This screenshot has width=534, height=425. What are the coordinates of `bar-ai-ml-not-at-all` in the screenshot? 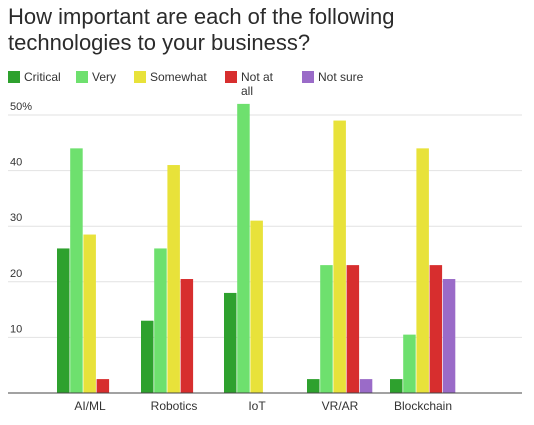 It's located at (103, 386).